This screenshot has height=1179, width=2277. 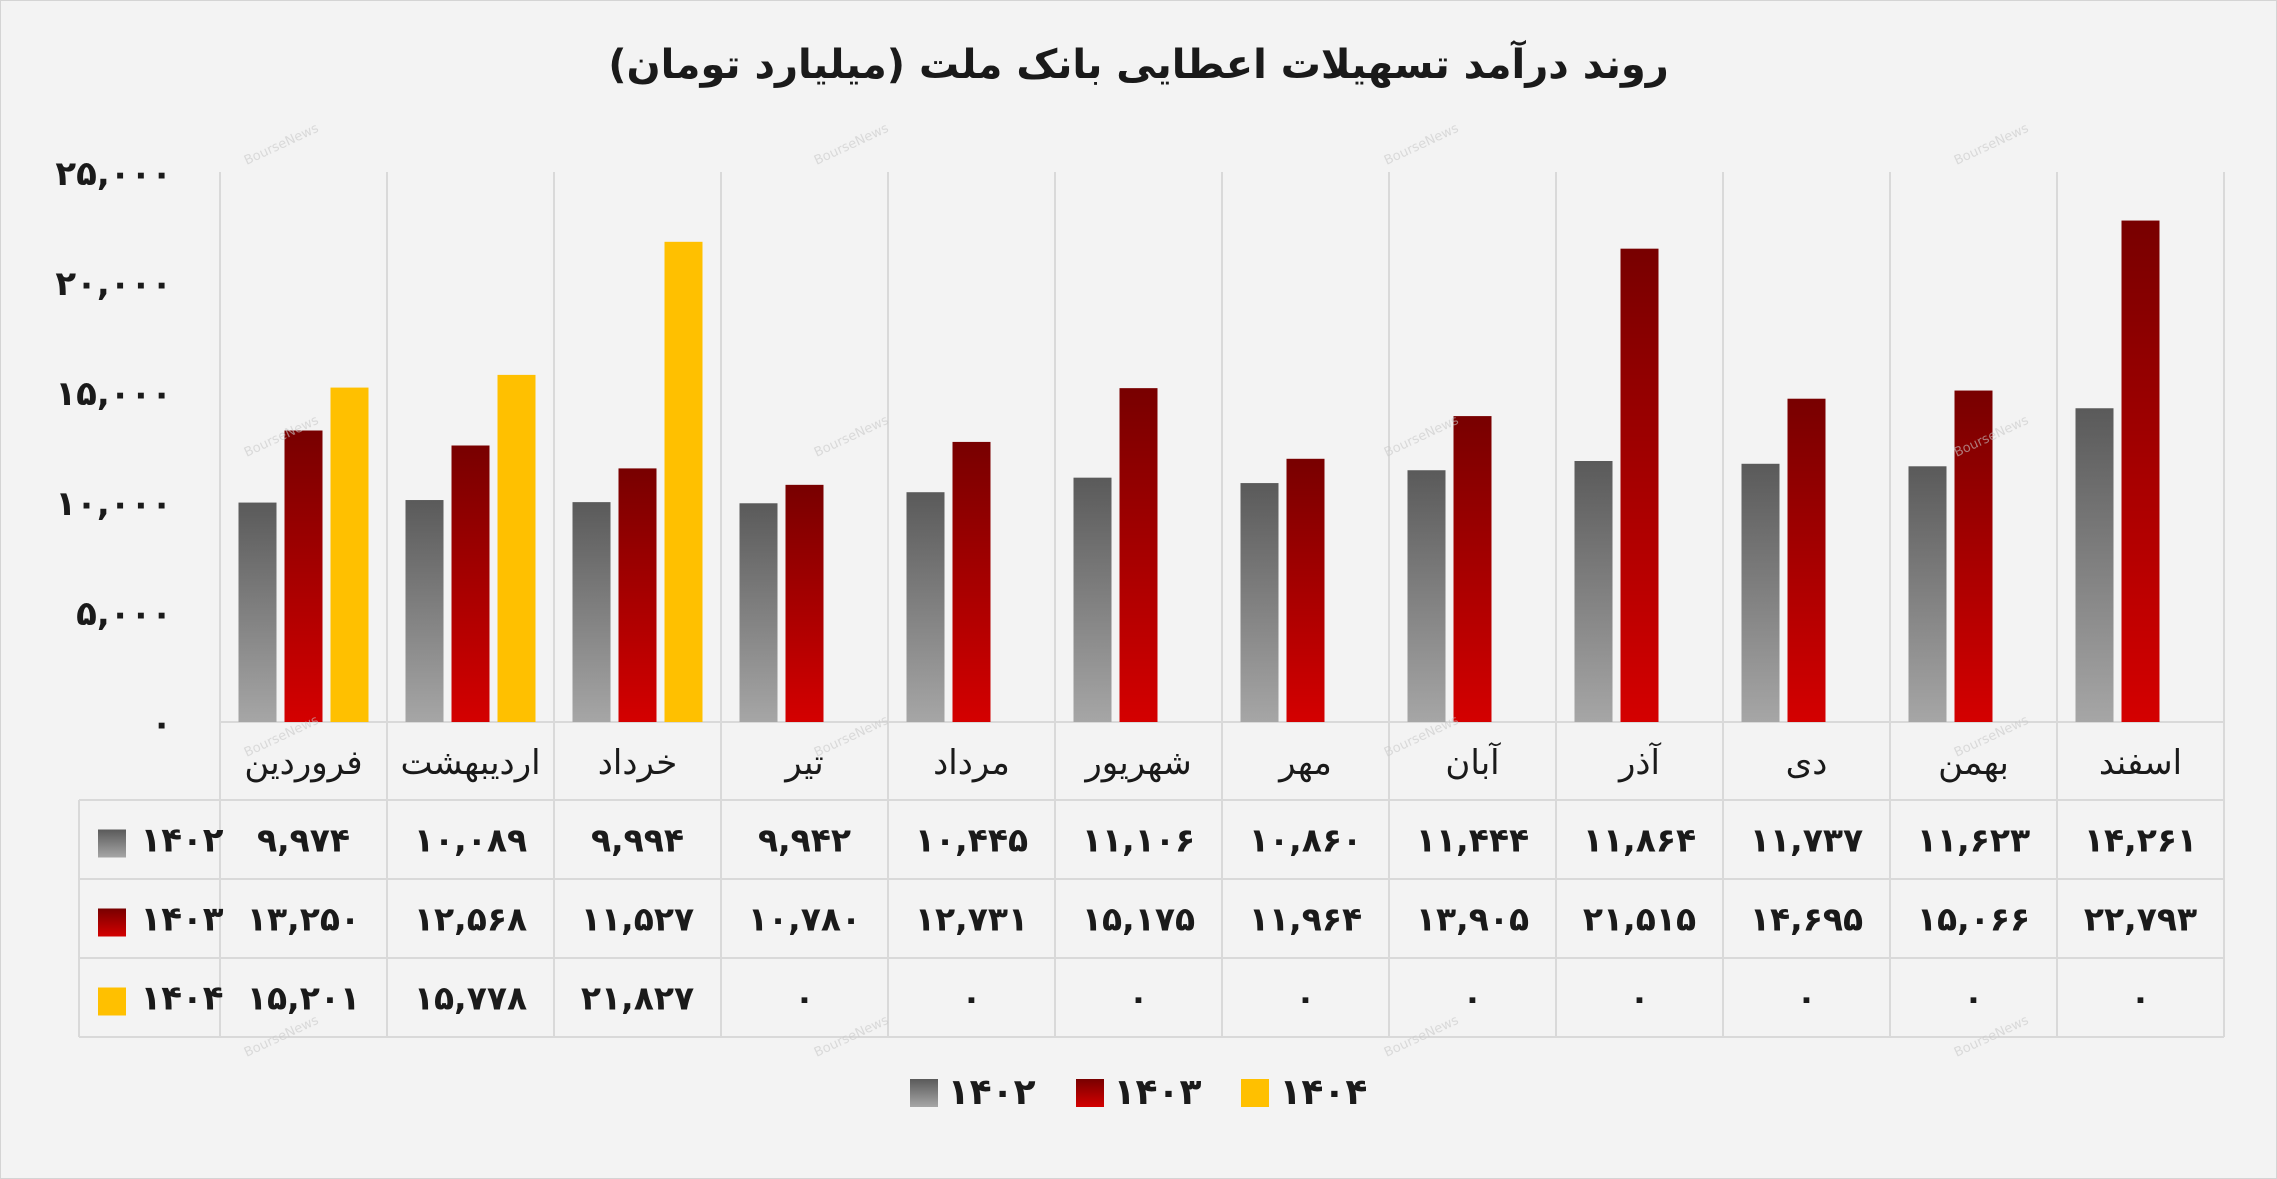 What do you see at coordinates (1973, 763) in the screenshot?
I see `x-tick-label: بهمن` at bounding box center [1973, 763].